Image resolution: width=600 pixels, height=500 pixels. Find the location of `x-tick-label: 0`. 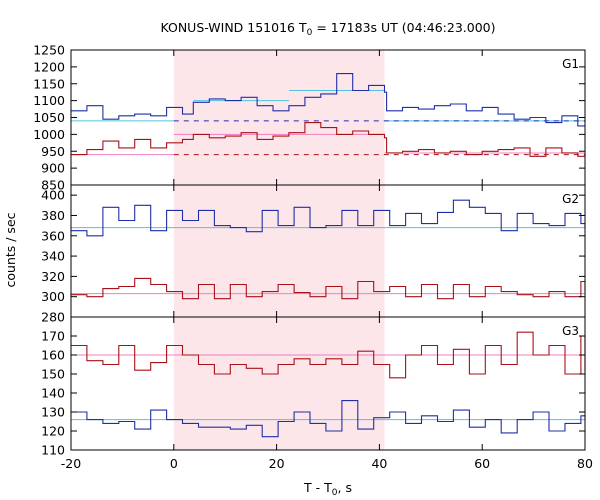

x-tick-label: 0 is located at coordinates (174, 463).